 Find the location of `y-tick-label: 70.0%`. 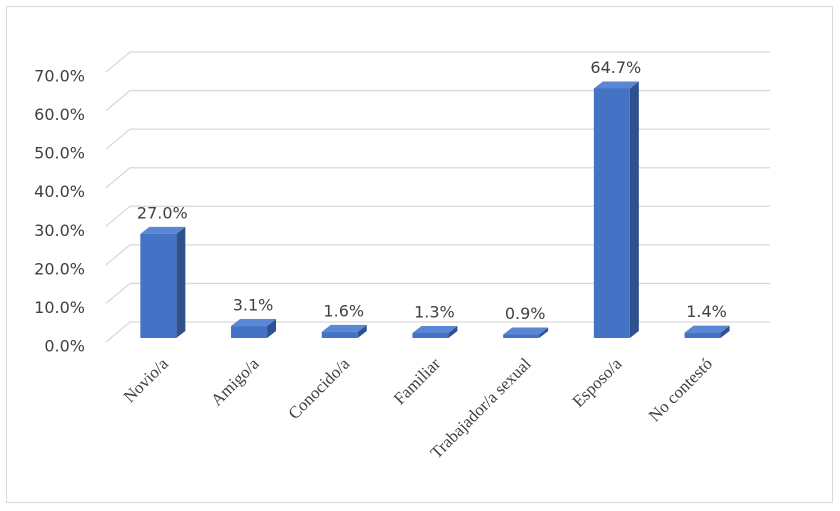

y-tick-label: 70.0% is located at coordinates (59, 76).